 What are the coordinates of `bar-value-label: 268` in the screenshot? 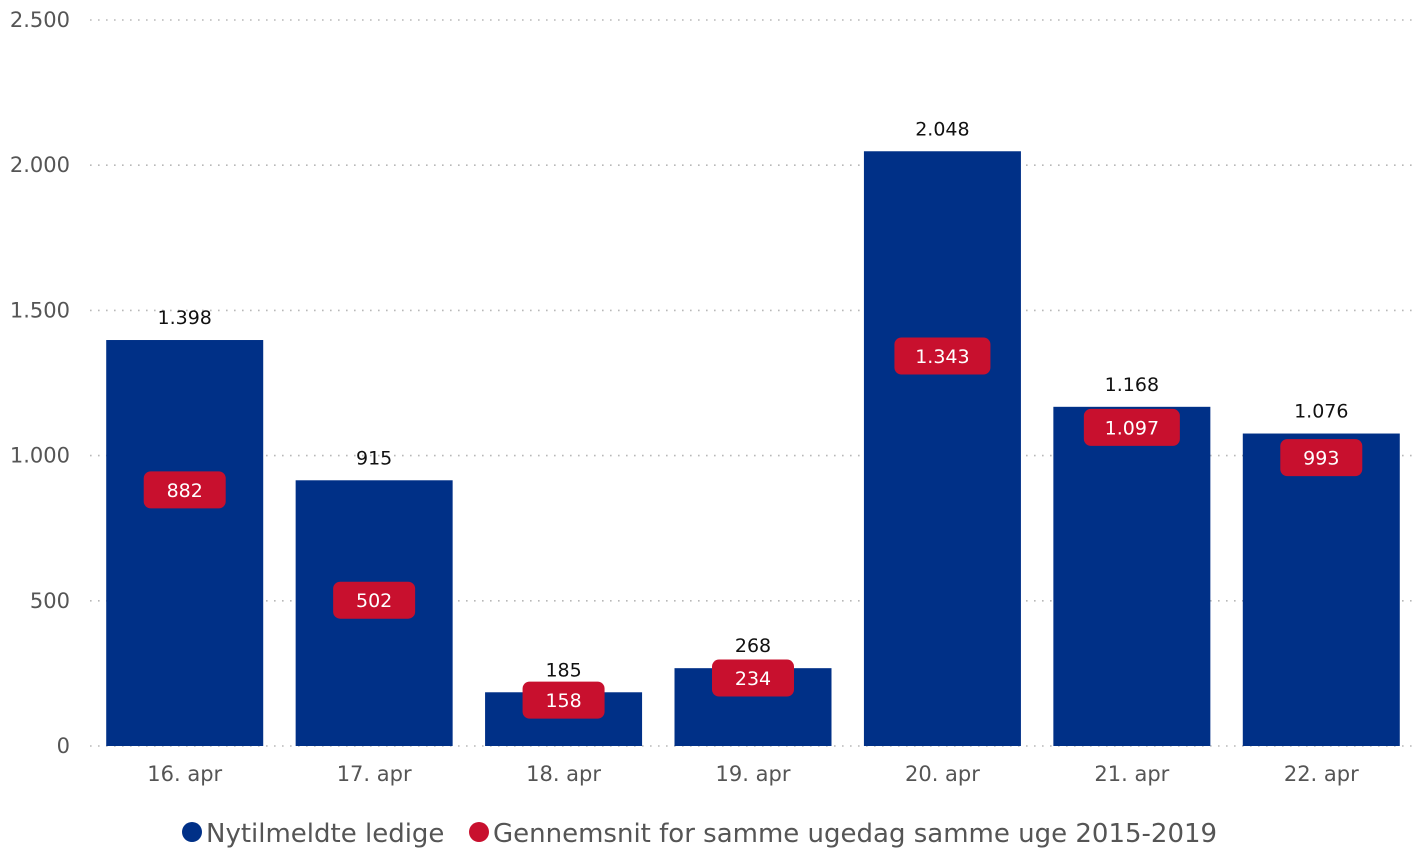 It's located at (753, 646).